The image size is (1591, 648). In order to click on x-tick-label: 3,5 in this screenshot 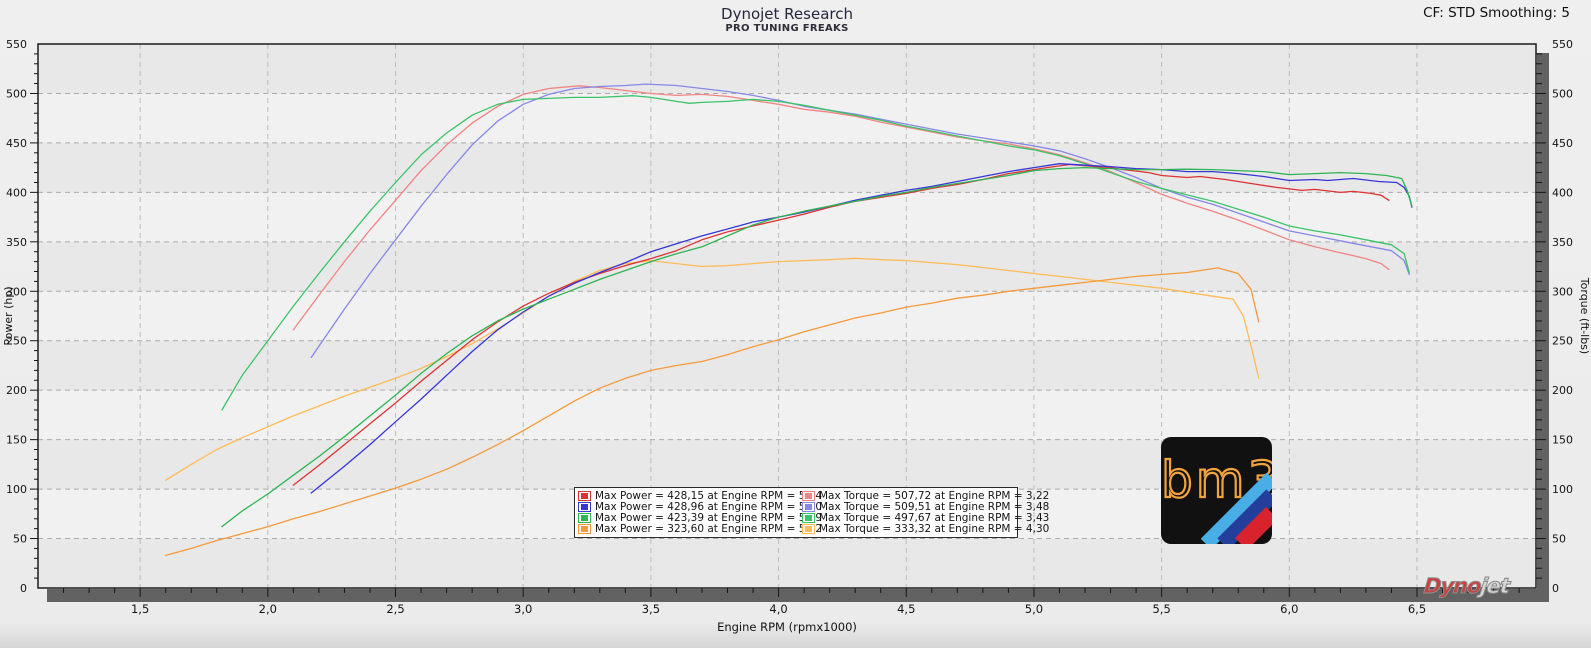, I will do `click(651, 609)`.